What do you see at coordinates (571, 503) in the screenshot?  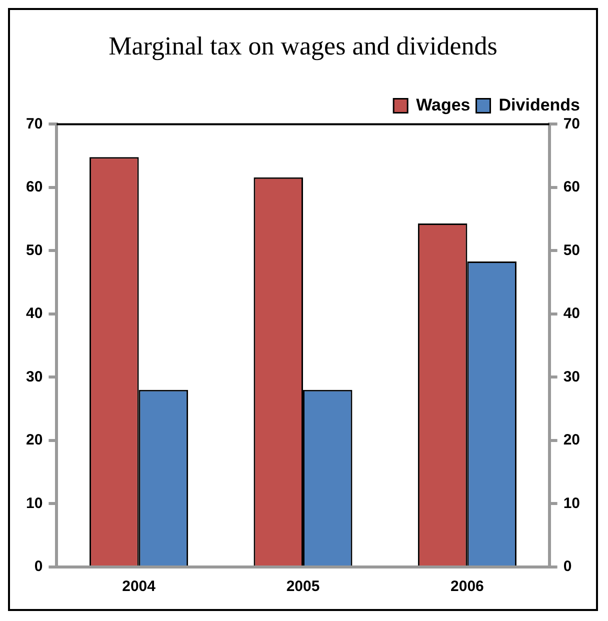 I see `y2-tick-label: 10` at bounding box center [571, 503].